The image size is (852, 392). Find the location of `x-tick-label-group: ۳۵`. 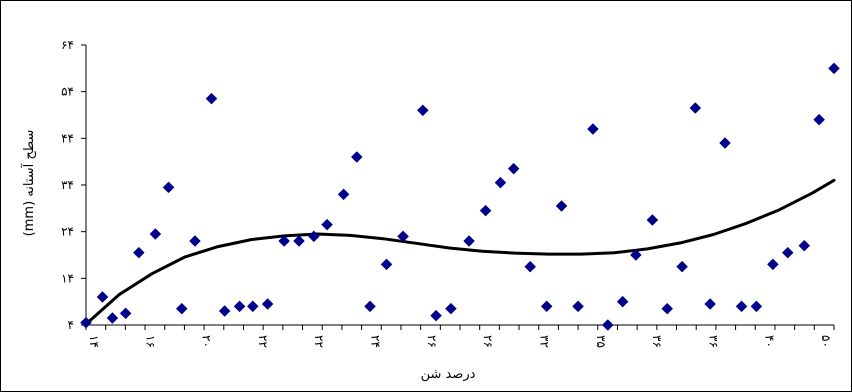

x-tick-label-group: ۳۵ is located at coordinates (601, 341).